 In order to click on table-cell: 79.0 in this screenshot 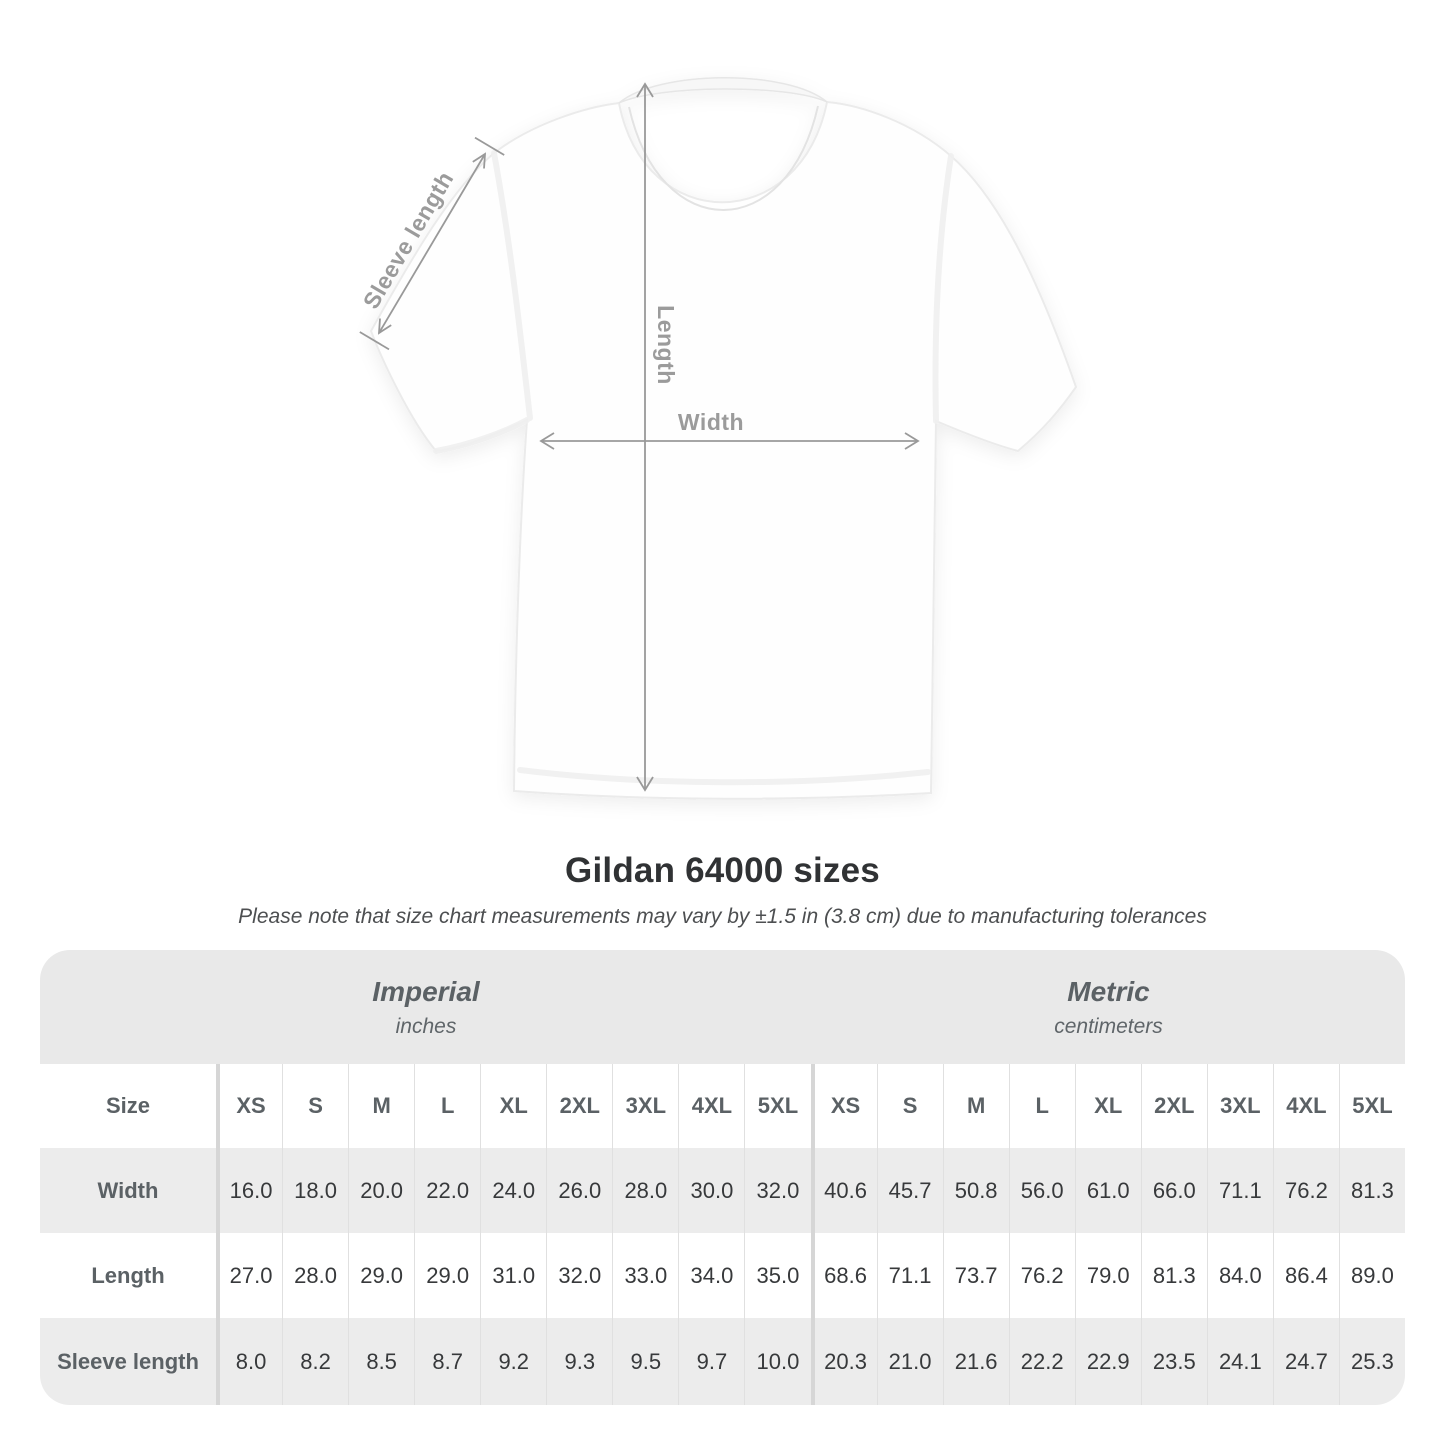, I will do `click(1107, 1275)`.